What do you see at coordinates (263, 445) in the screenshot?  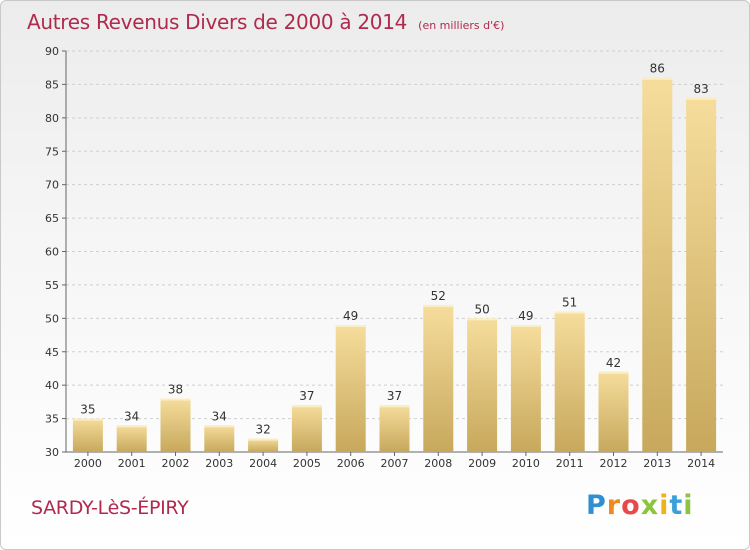 I see `bar-2004` at bounding box center [263, 445].